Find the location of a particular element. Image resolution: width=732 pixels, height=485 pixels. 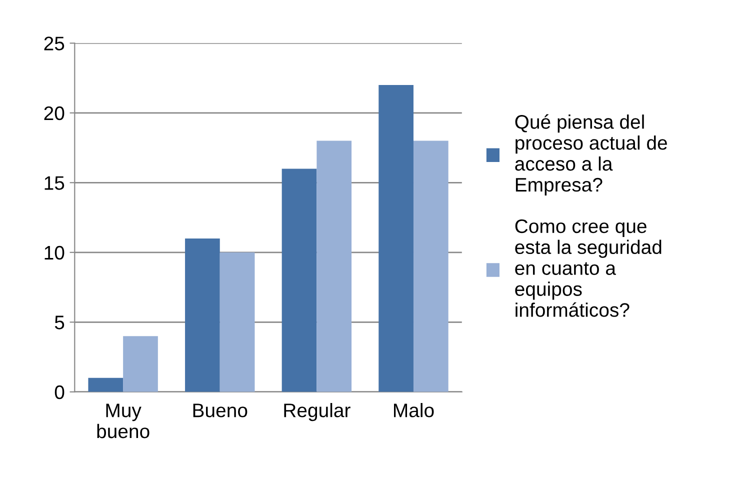

y-tick-label: 15 is located at coordinates (54, 183).